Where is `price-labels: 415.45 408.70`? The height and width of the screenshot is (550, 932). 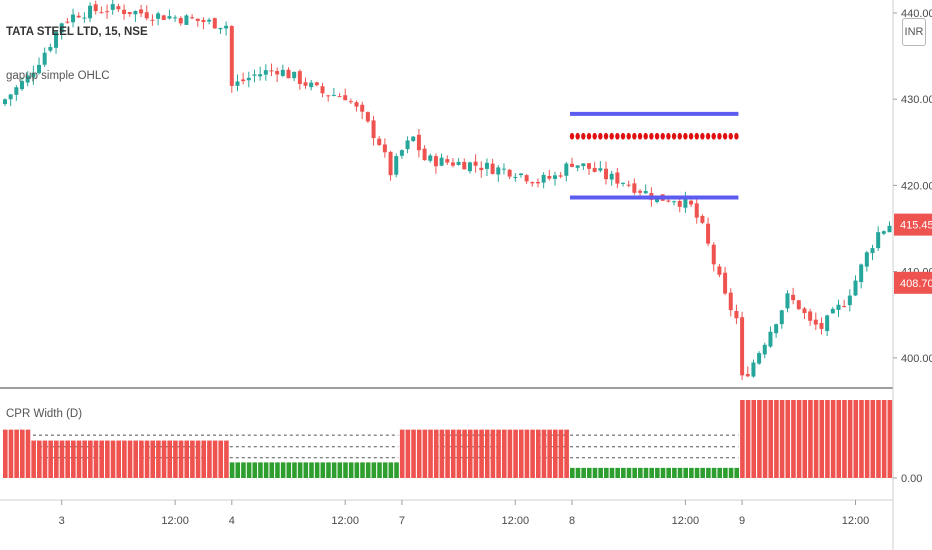
price-labels: 415.45 408.70 is located at coordinates (913, 253).